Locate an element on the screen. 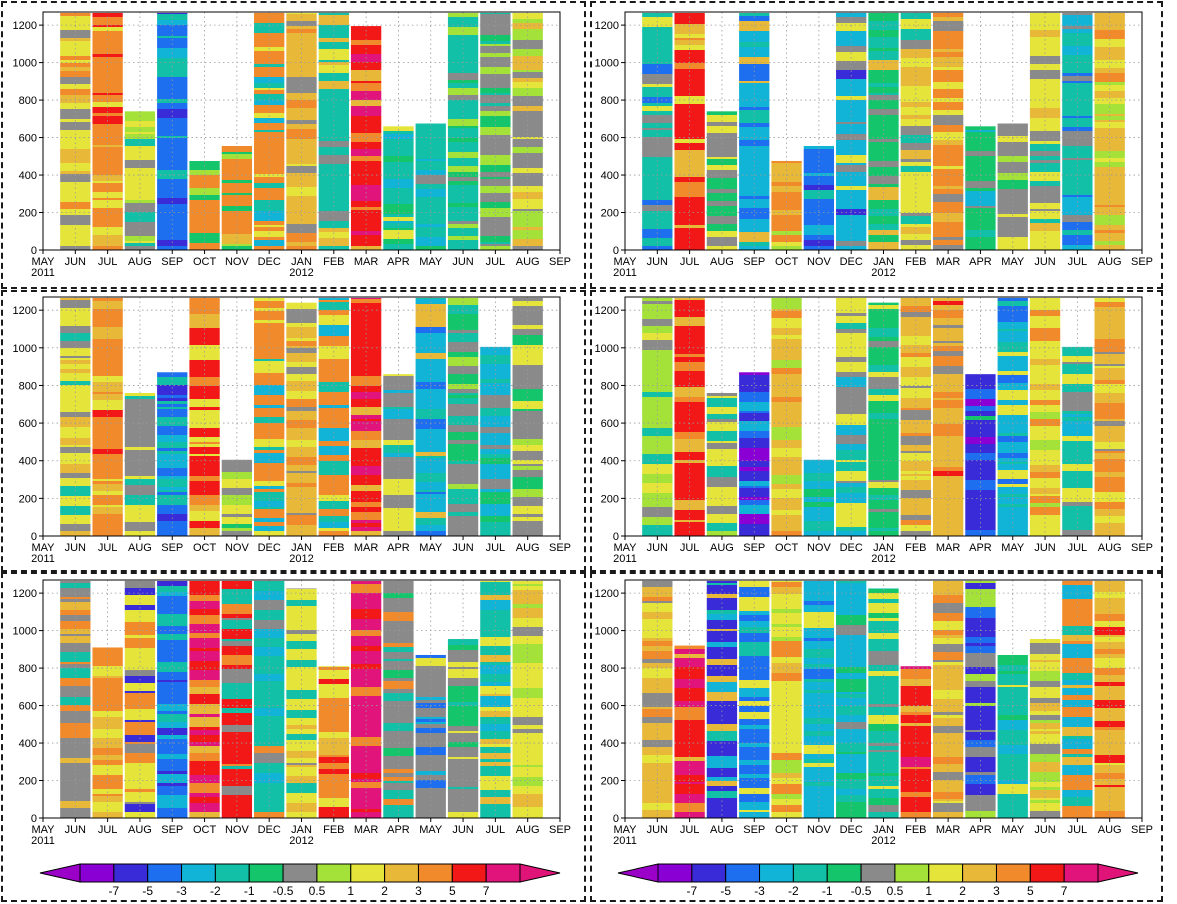 The width and height of the screenshot is (1177, 904). x-tick-label: AUG is located at coordinates (1110, 548).